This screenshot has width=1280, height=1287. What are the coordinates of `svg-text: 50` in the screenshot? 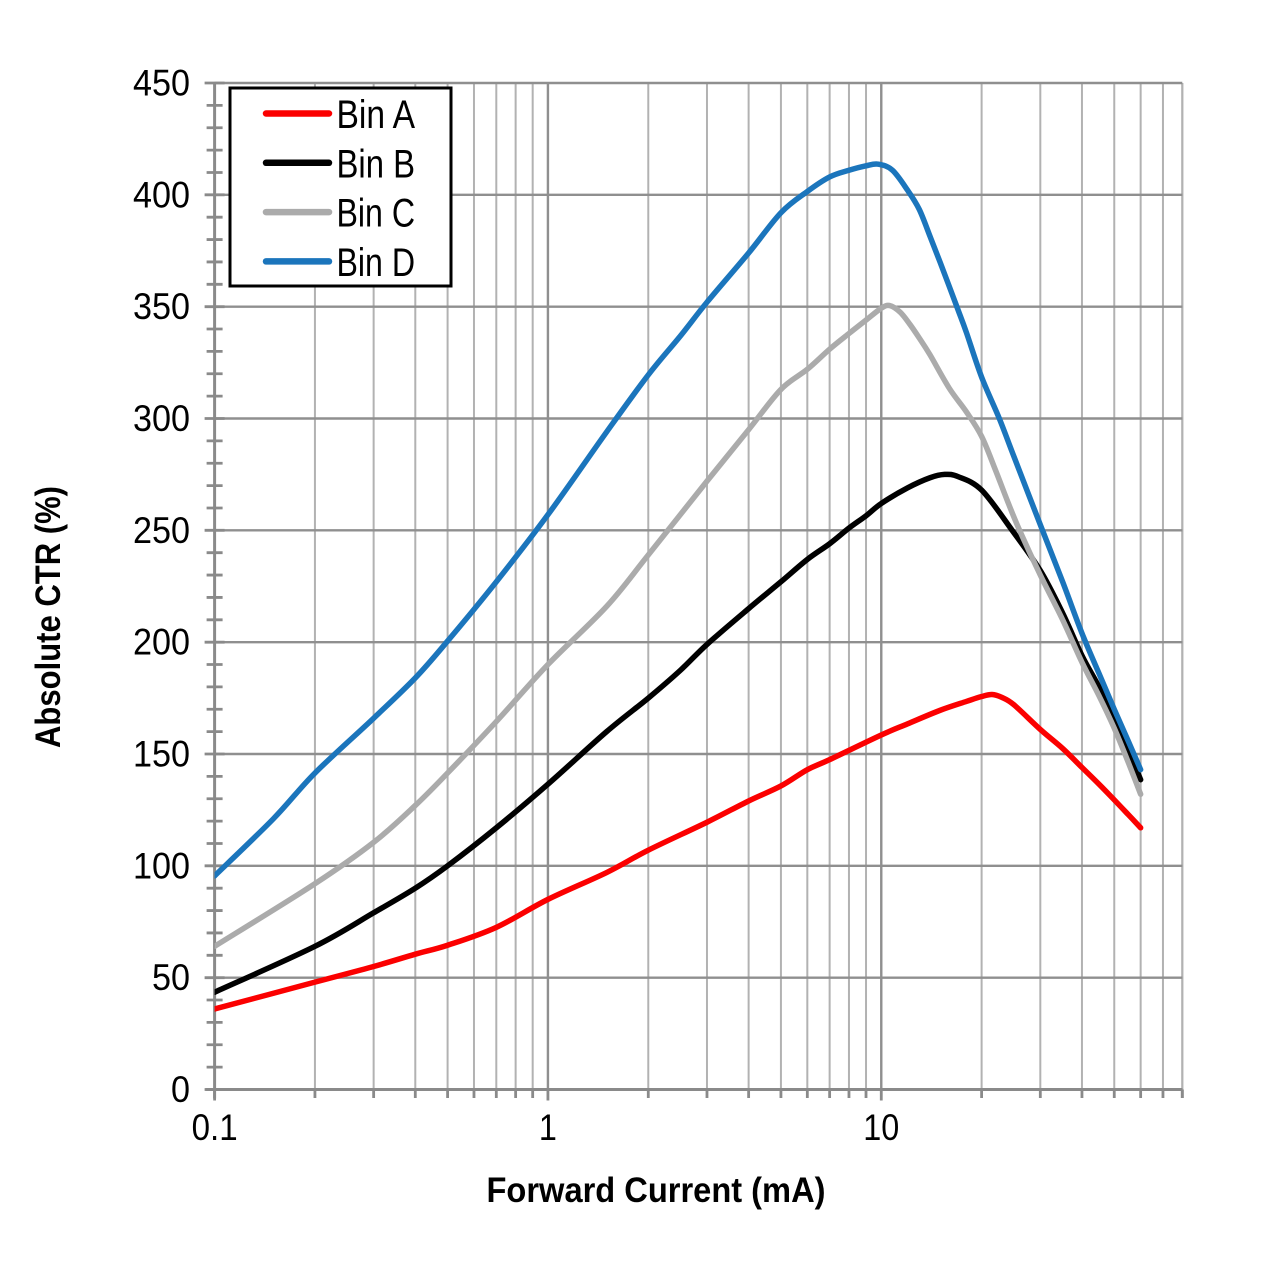 It's located at (171, 977).